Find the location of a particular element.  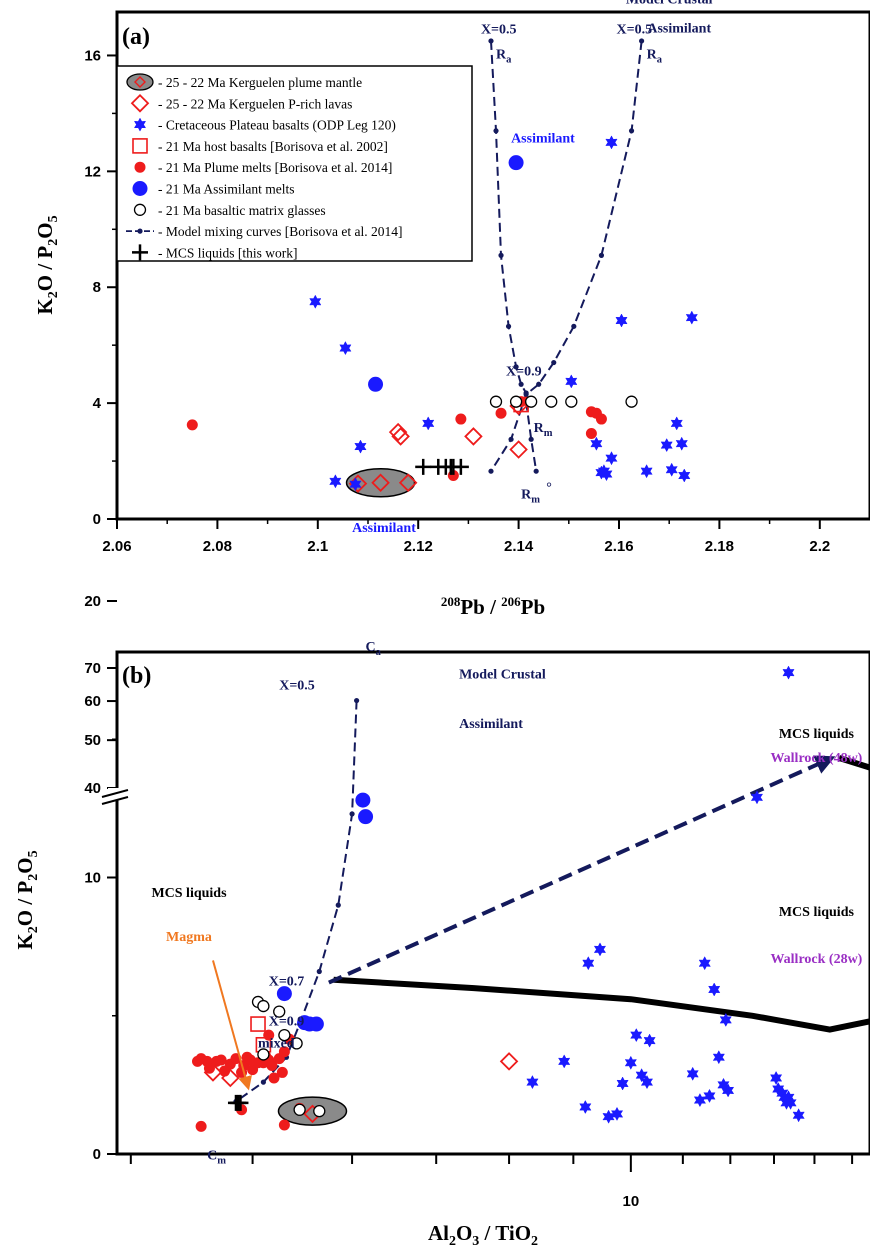

annotation-b: X=0.7 is located at coordinates (287, 981).